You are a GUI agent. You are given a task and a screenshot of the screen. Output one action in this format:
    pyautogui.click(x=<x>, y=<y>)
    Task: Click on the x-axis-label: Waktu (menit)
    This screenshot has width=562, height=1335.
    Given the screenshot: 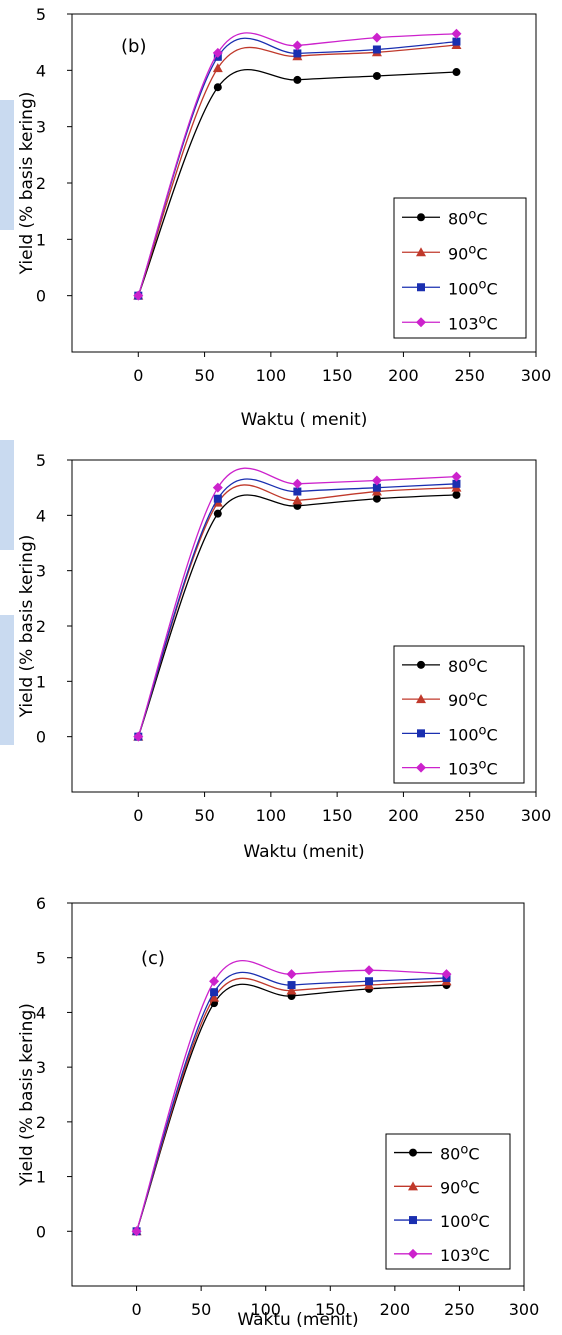 What is the action you would take?
    pyautogui.click(x=297, y=1320)
    